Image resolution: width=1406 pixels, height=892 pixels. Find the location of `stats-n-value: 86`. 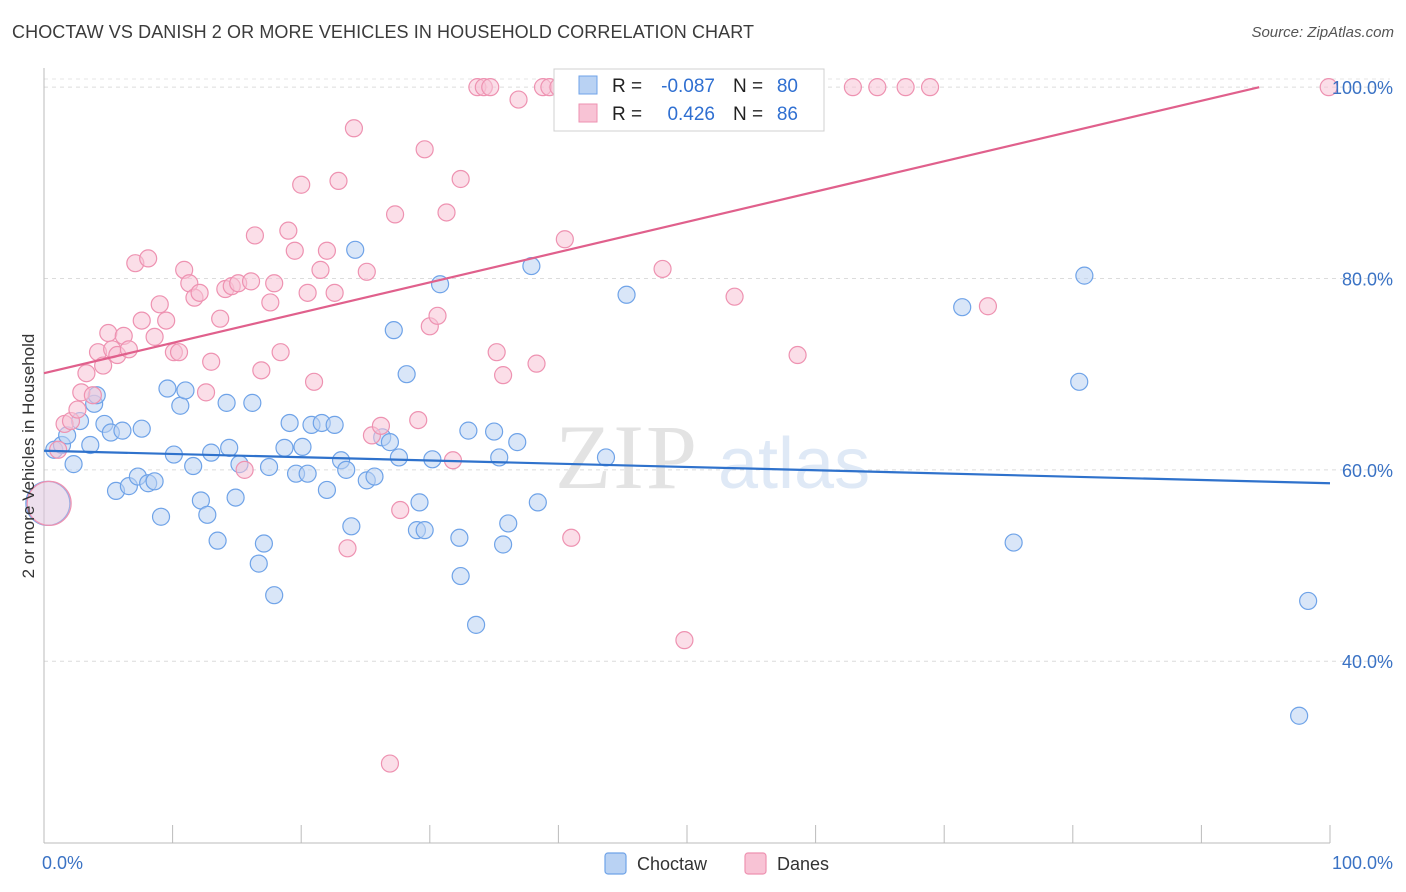

stats-n-value: 86 is located at coordinates (787, 114).